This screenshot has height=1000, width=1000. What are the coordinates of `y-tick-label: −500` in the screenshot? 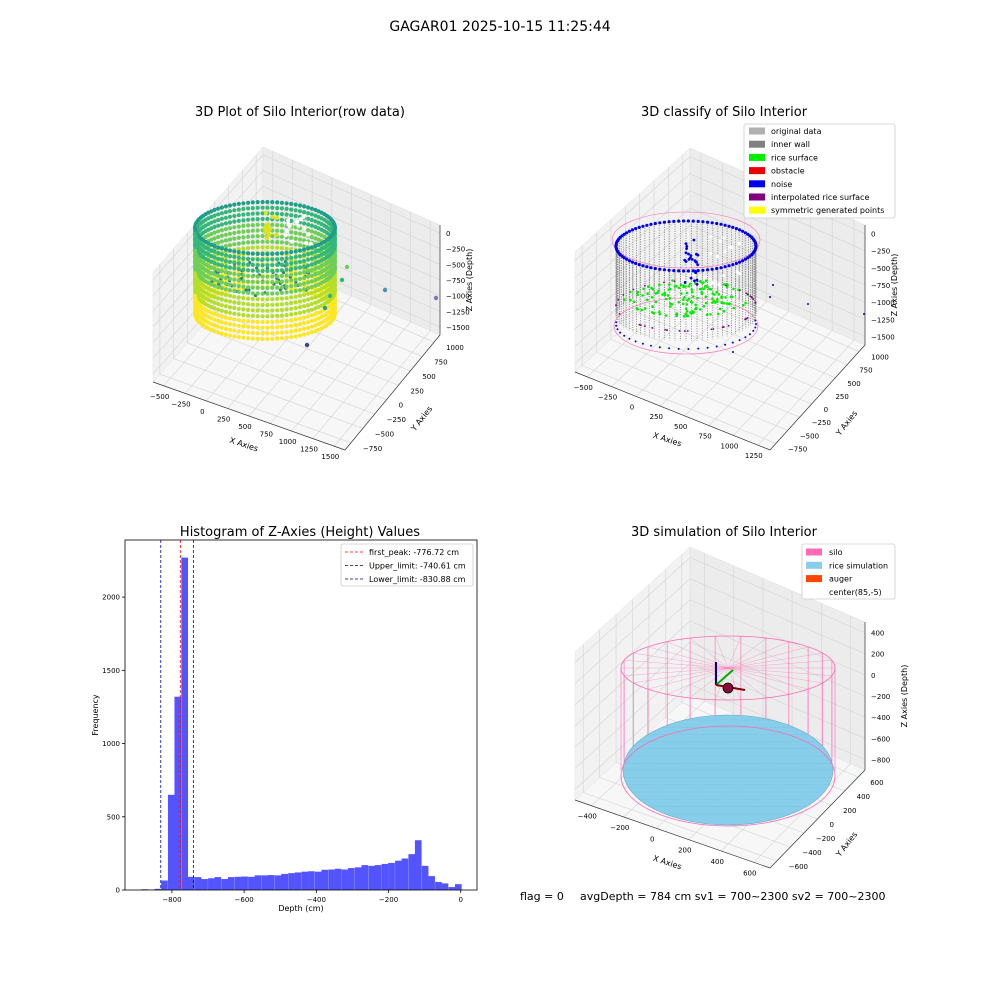 It's located at (809, 436).